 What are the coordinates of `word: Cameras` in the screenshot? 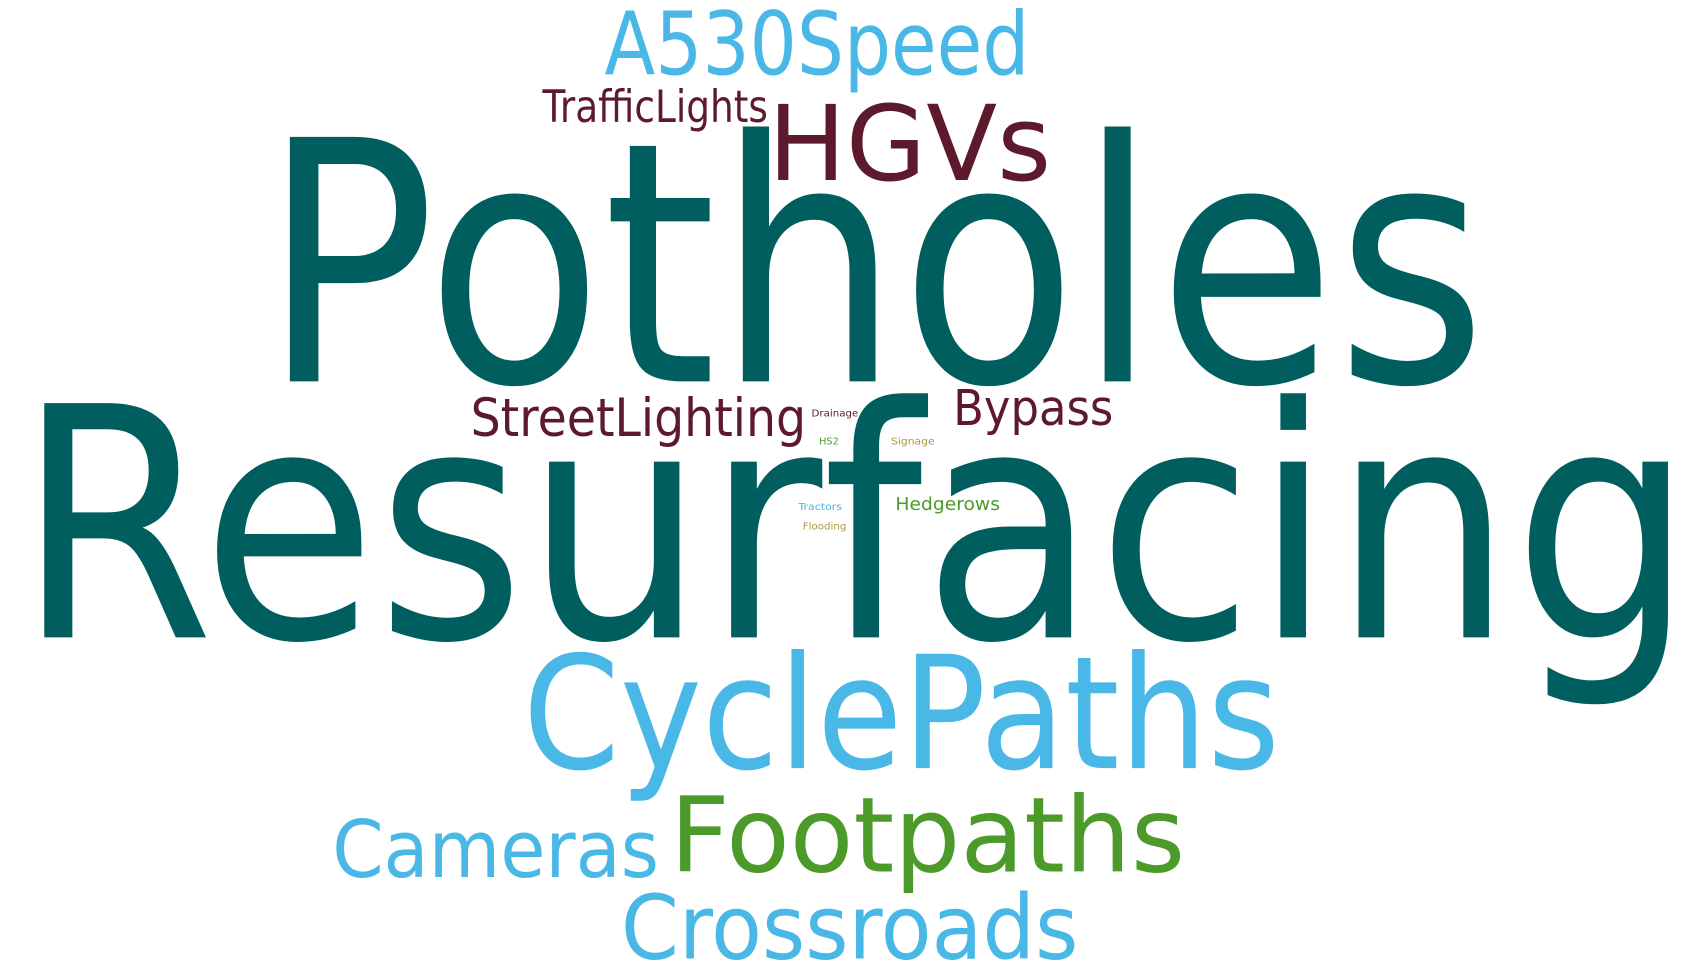 It's located at (495, 849).